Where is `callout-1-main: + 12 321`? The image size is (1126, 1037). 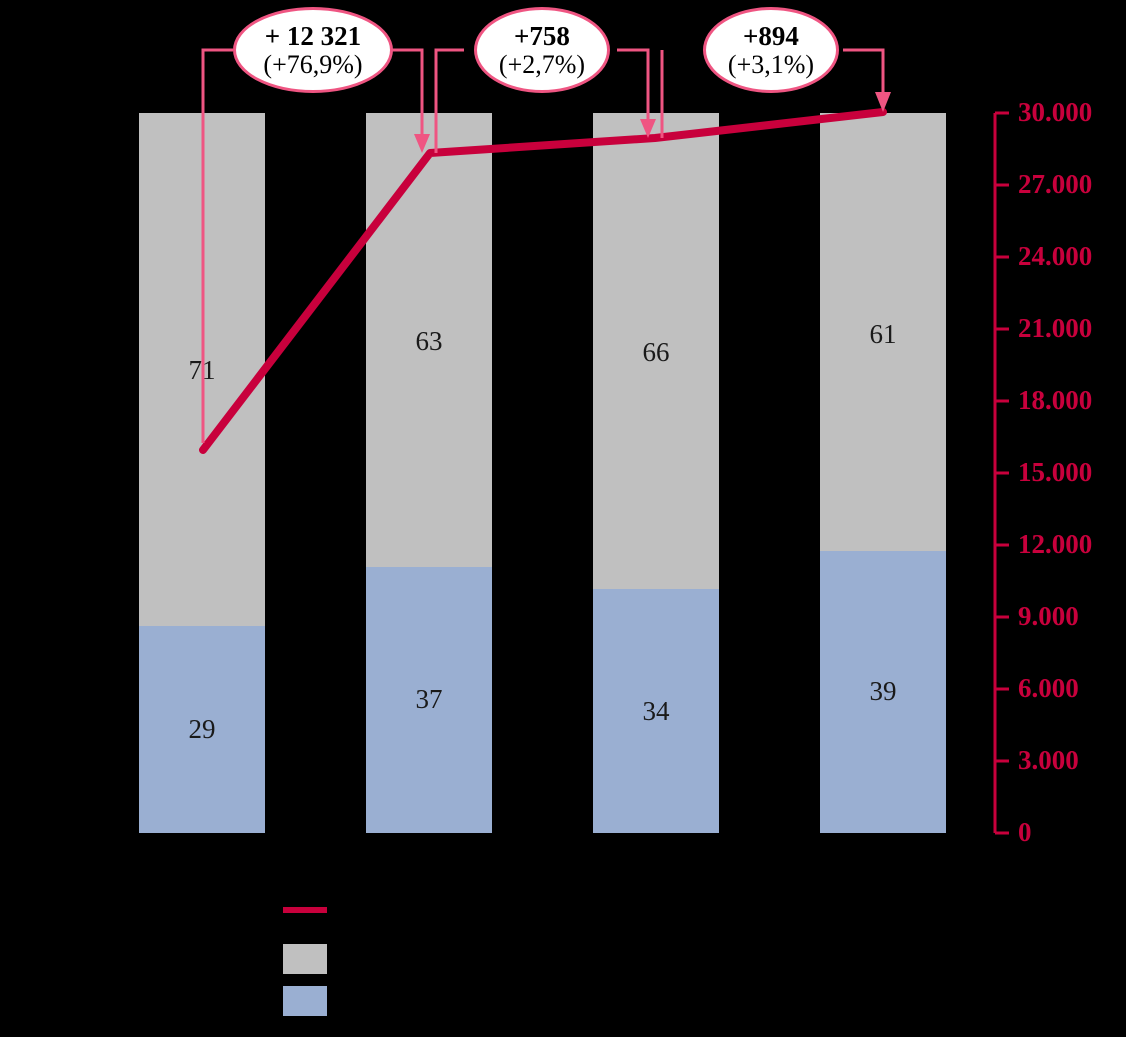
callout-1-main: + 12 321 is located at coordinates (313, 36).